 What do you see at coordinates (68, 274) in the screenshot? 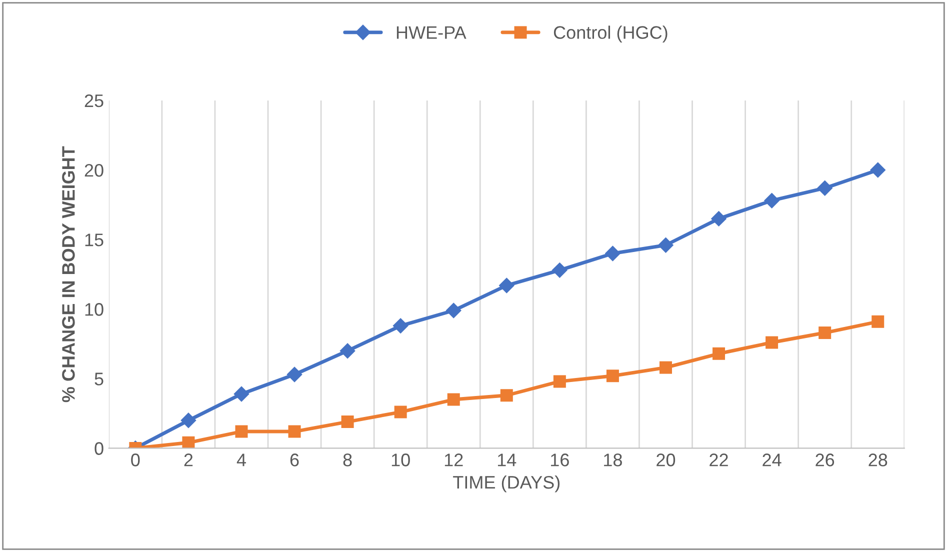
I see `y-axis-title: % CHANGE IN BODY WEIGHT` at bounding box center [68, 274].